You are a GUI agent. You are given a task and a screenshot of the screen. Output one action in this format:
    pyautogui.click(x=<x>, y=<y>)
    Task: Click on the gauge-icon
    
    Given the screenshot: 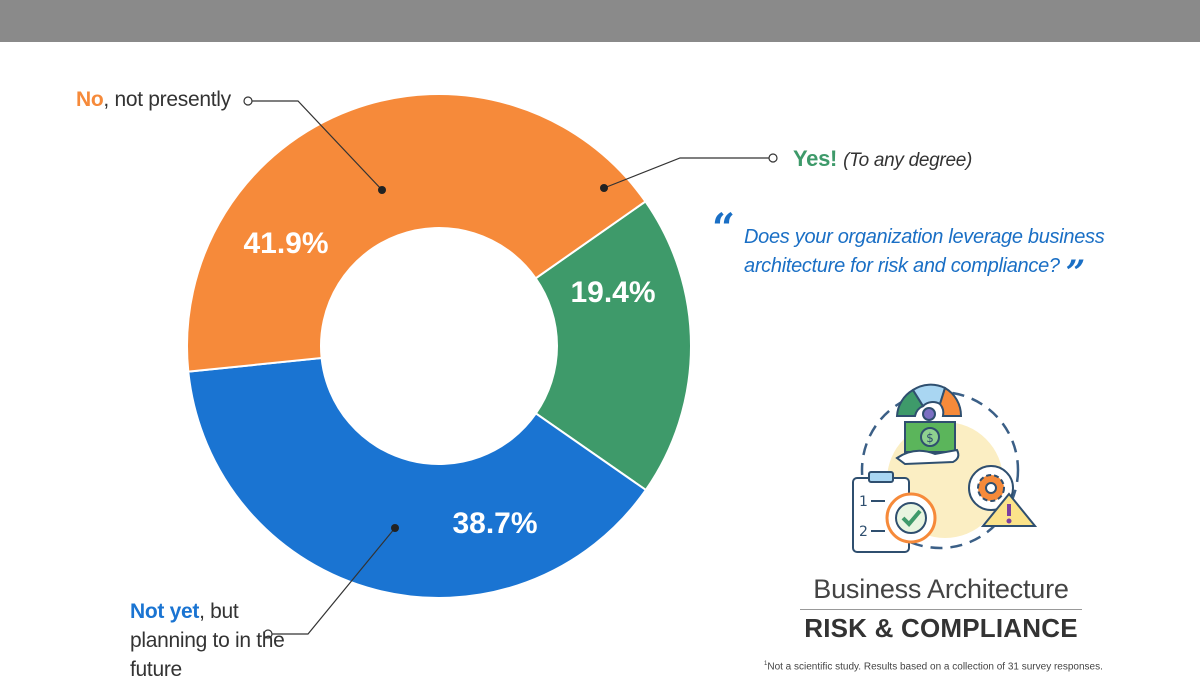 What is the action you would take?
    pyautogui.click(x=929, y=402)
    